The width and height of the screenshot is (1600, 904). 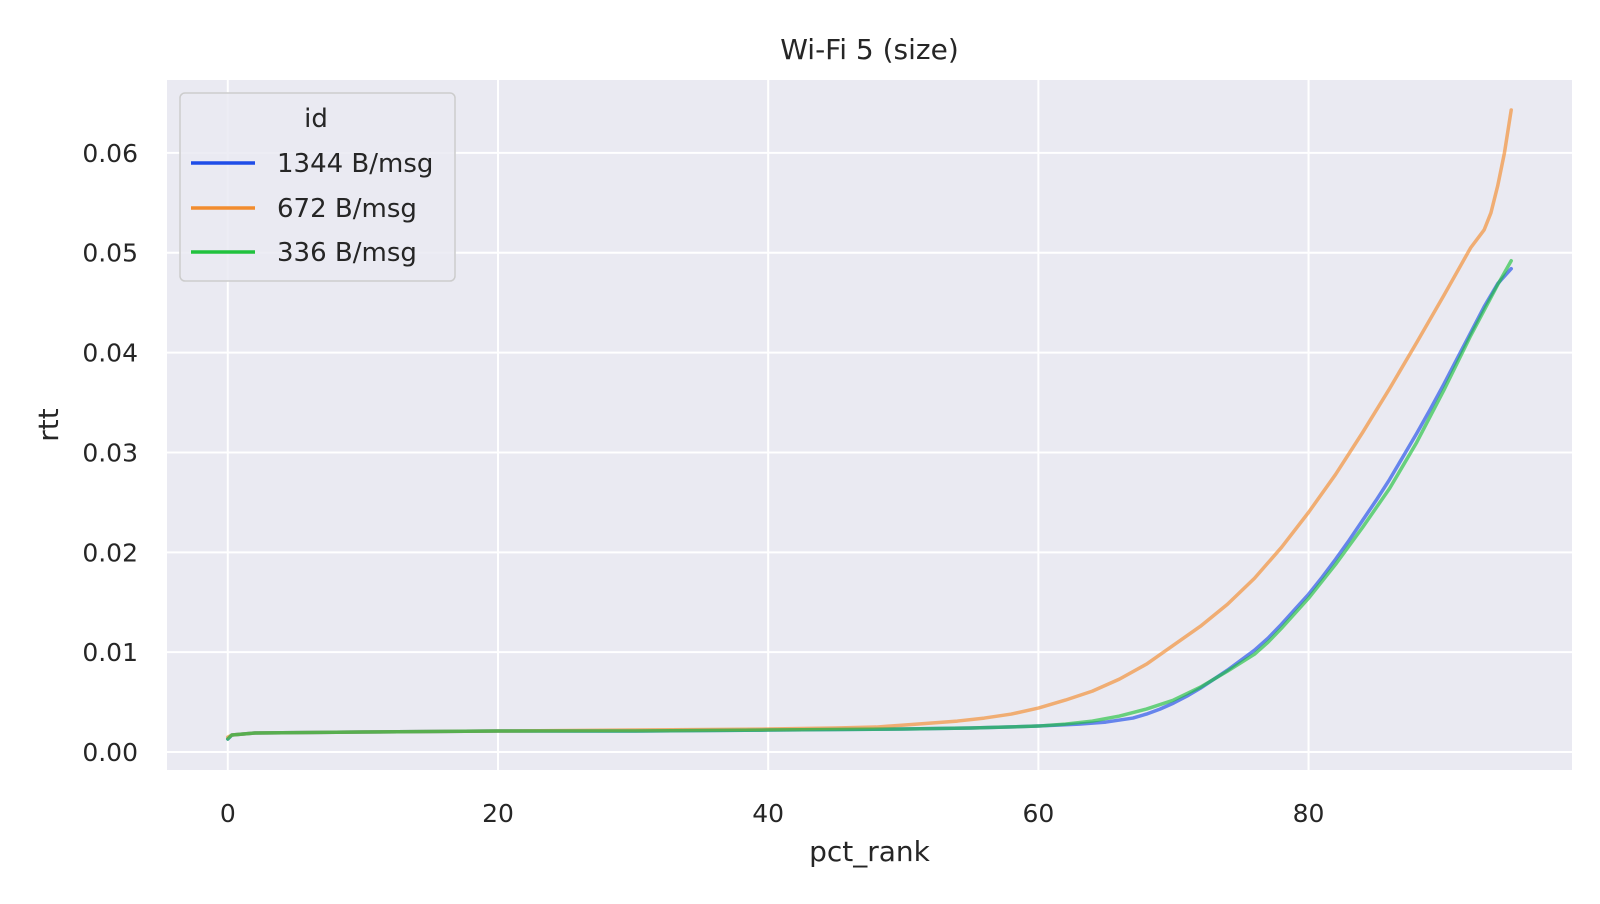 I want to click on chart-title: Wi-Fi 5 (size), so click(x=869, y=49).